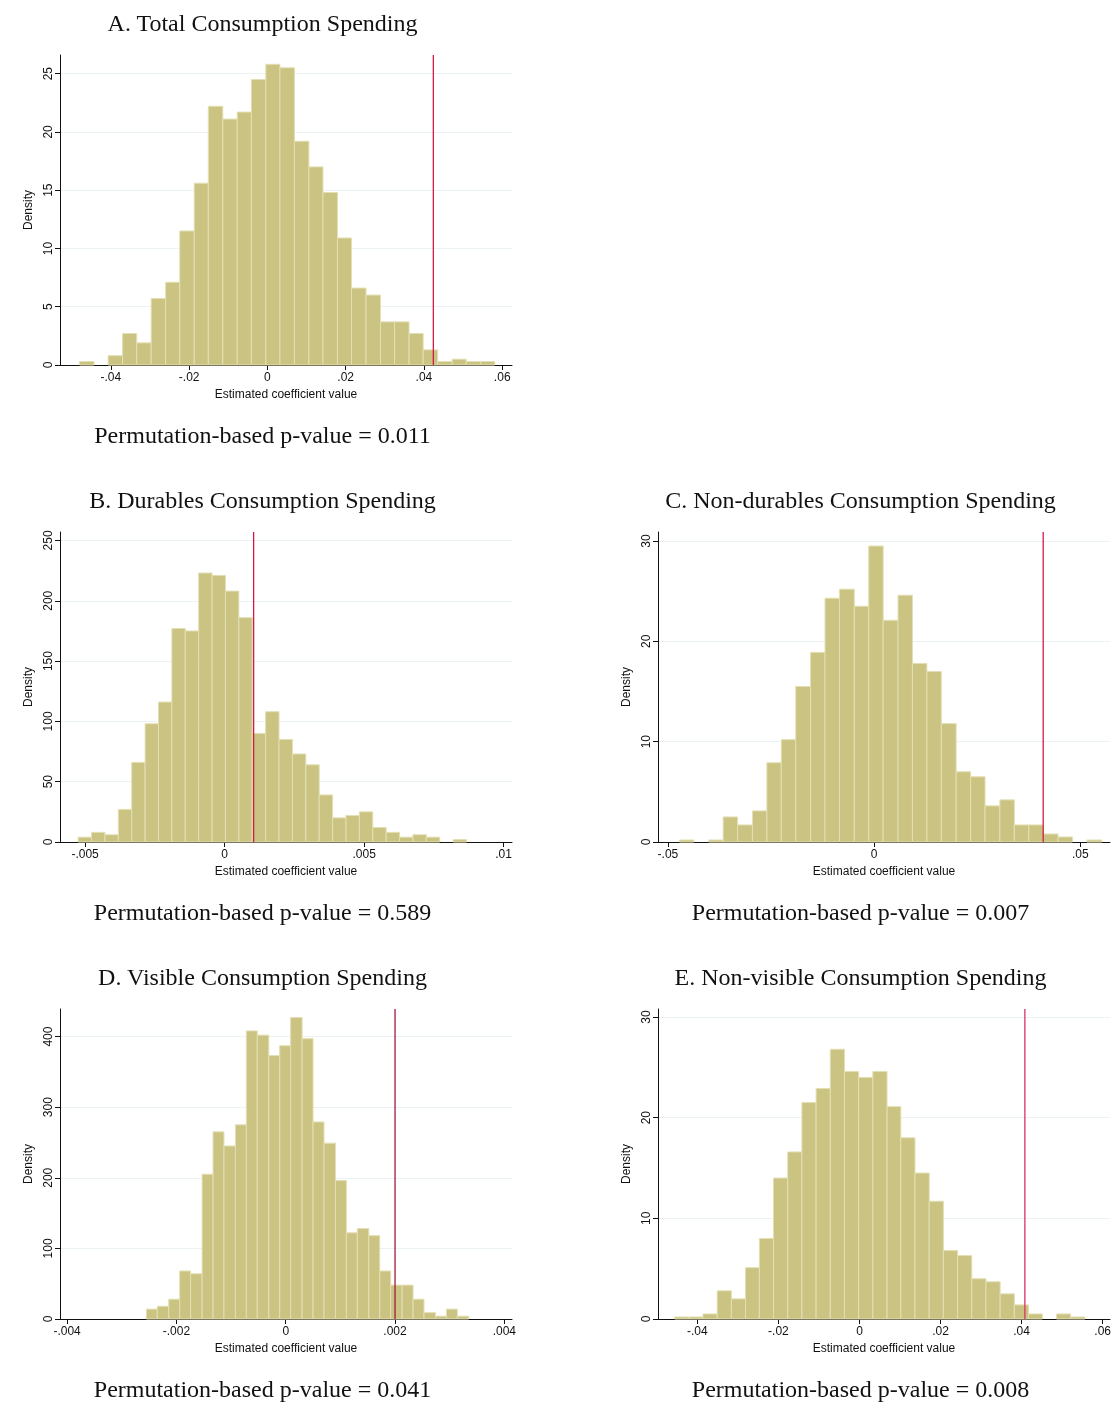 This screenshot has height=1405, width=1115. What do you see at coordinates (668, 854) in the screenshot?
I see `x-tick-label: -.05` at bounding box center [668, 854].